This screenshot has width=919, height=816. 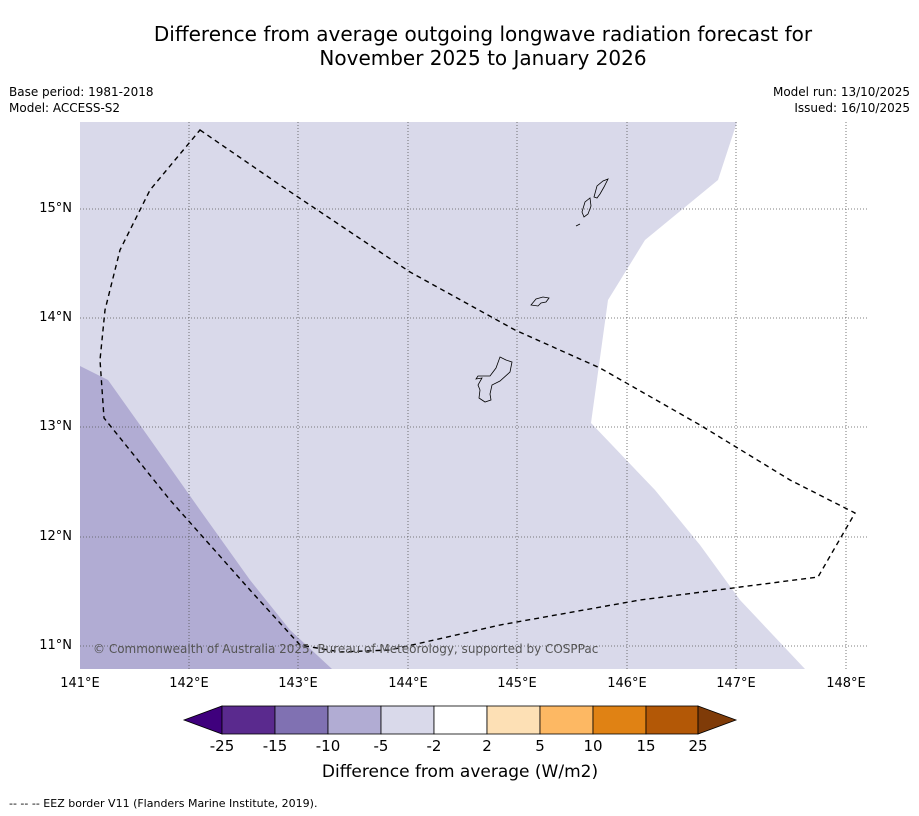 I want to click on colorbar-tick: -25, so click(x=222, y=746).